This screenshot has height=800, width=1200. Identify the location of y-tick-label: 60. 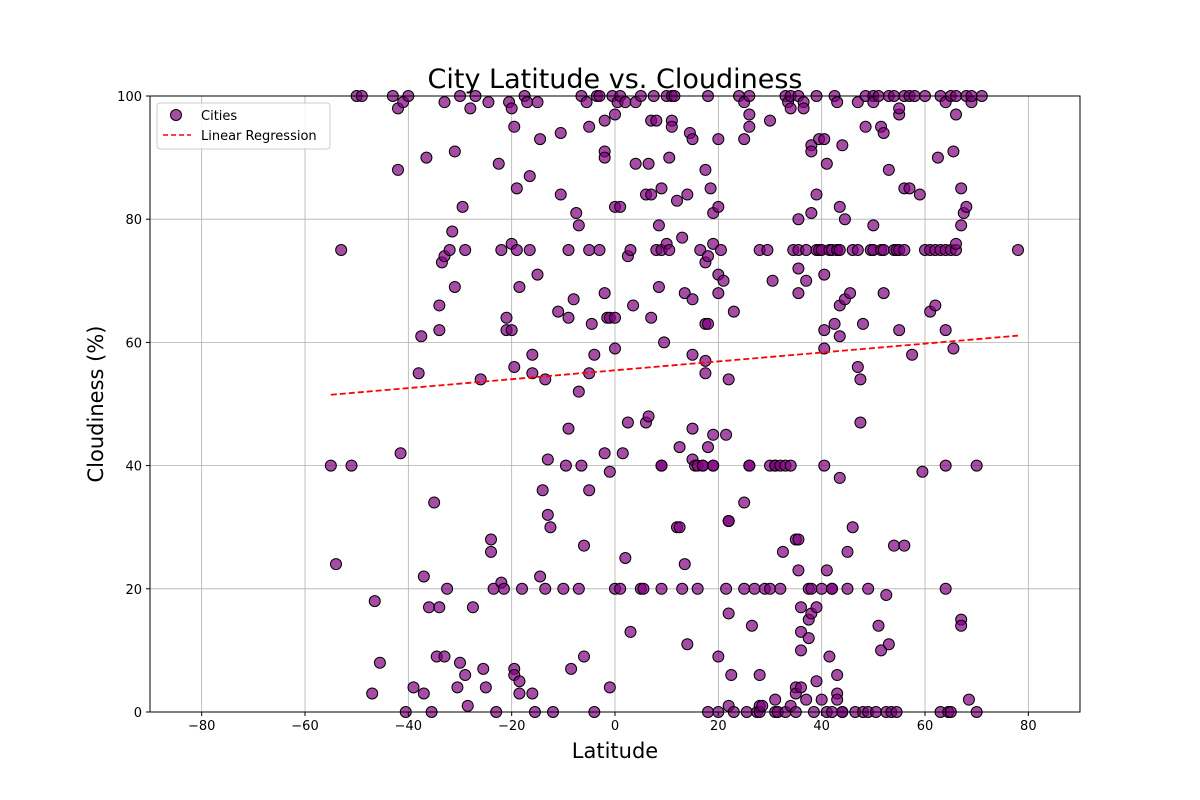
(133, 343).